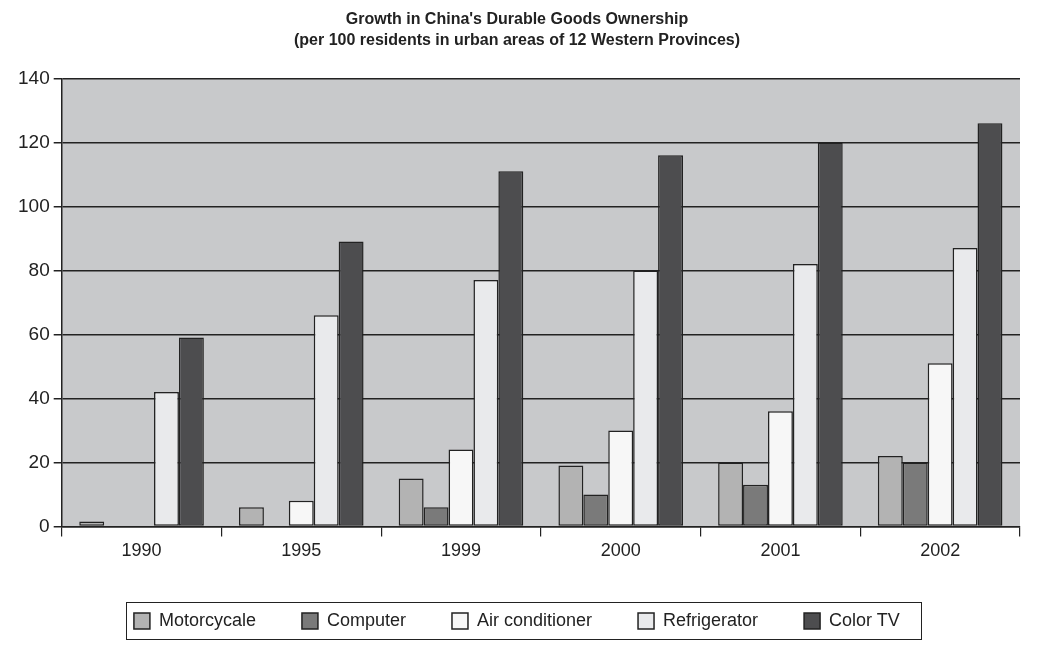 Image resolution: width=1050 pixels, height=650 pixels. Describe the element at coordinates (39, 461) in the screenshot. I see `y-tick-label: 20` at that location.